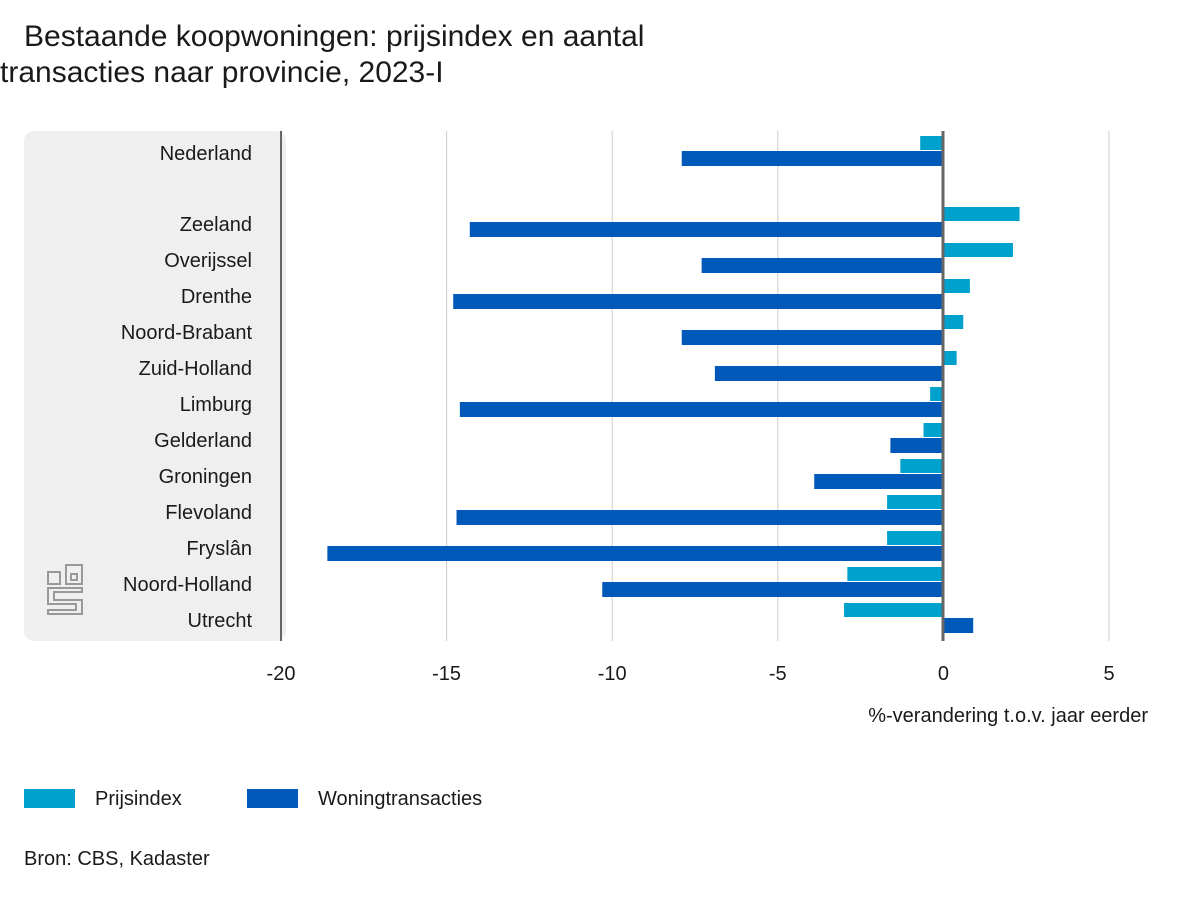  Describe the element at coordinates (778, 674) in the screenshot. I see `x-tick-label: -5` at that location.